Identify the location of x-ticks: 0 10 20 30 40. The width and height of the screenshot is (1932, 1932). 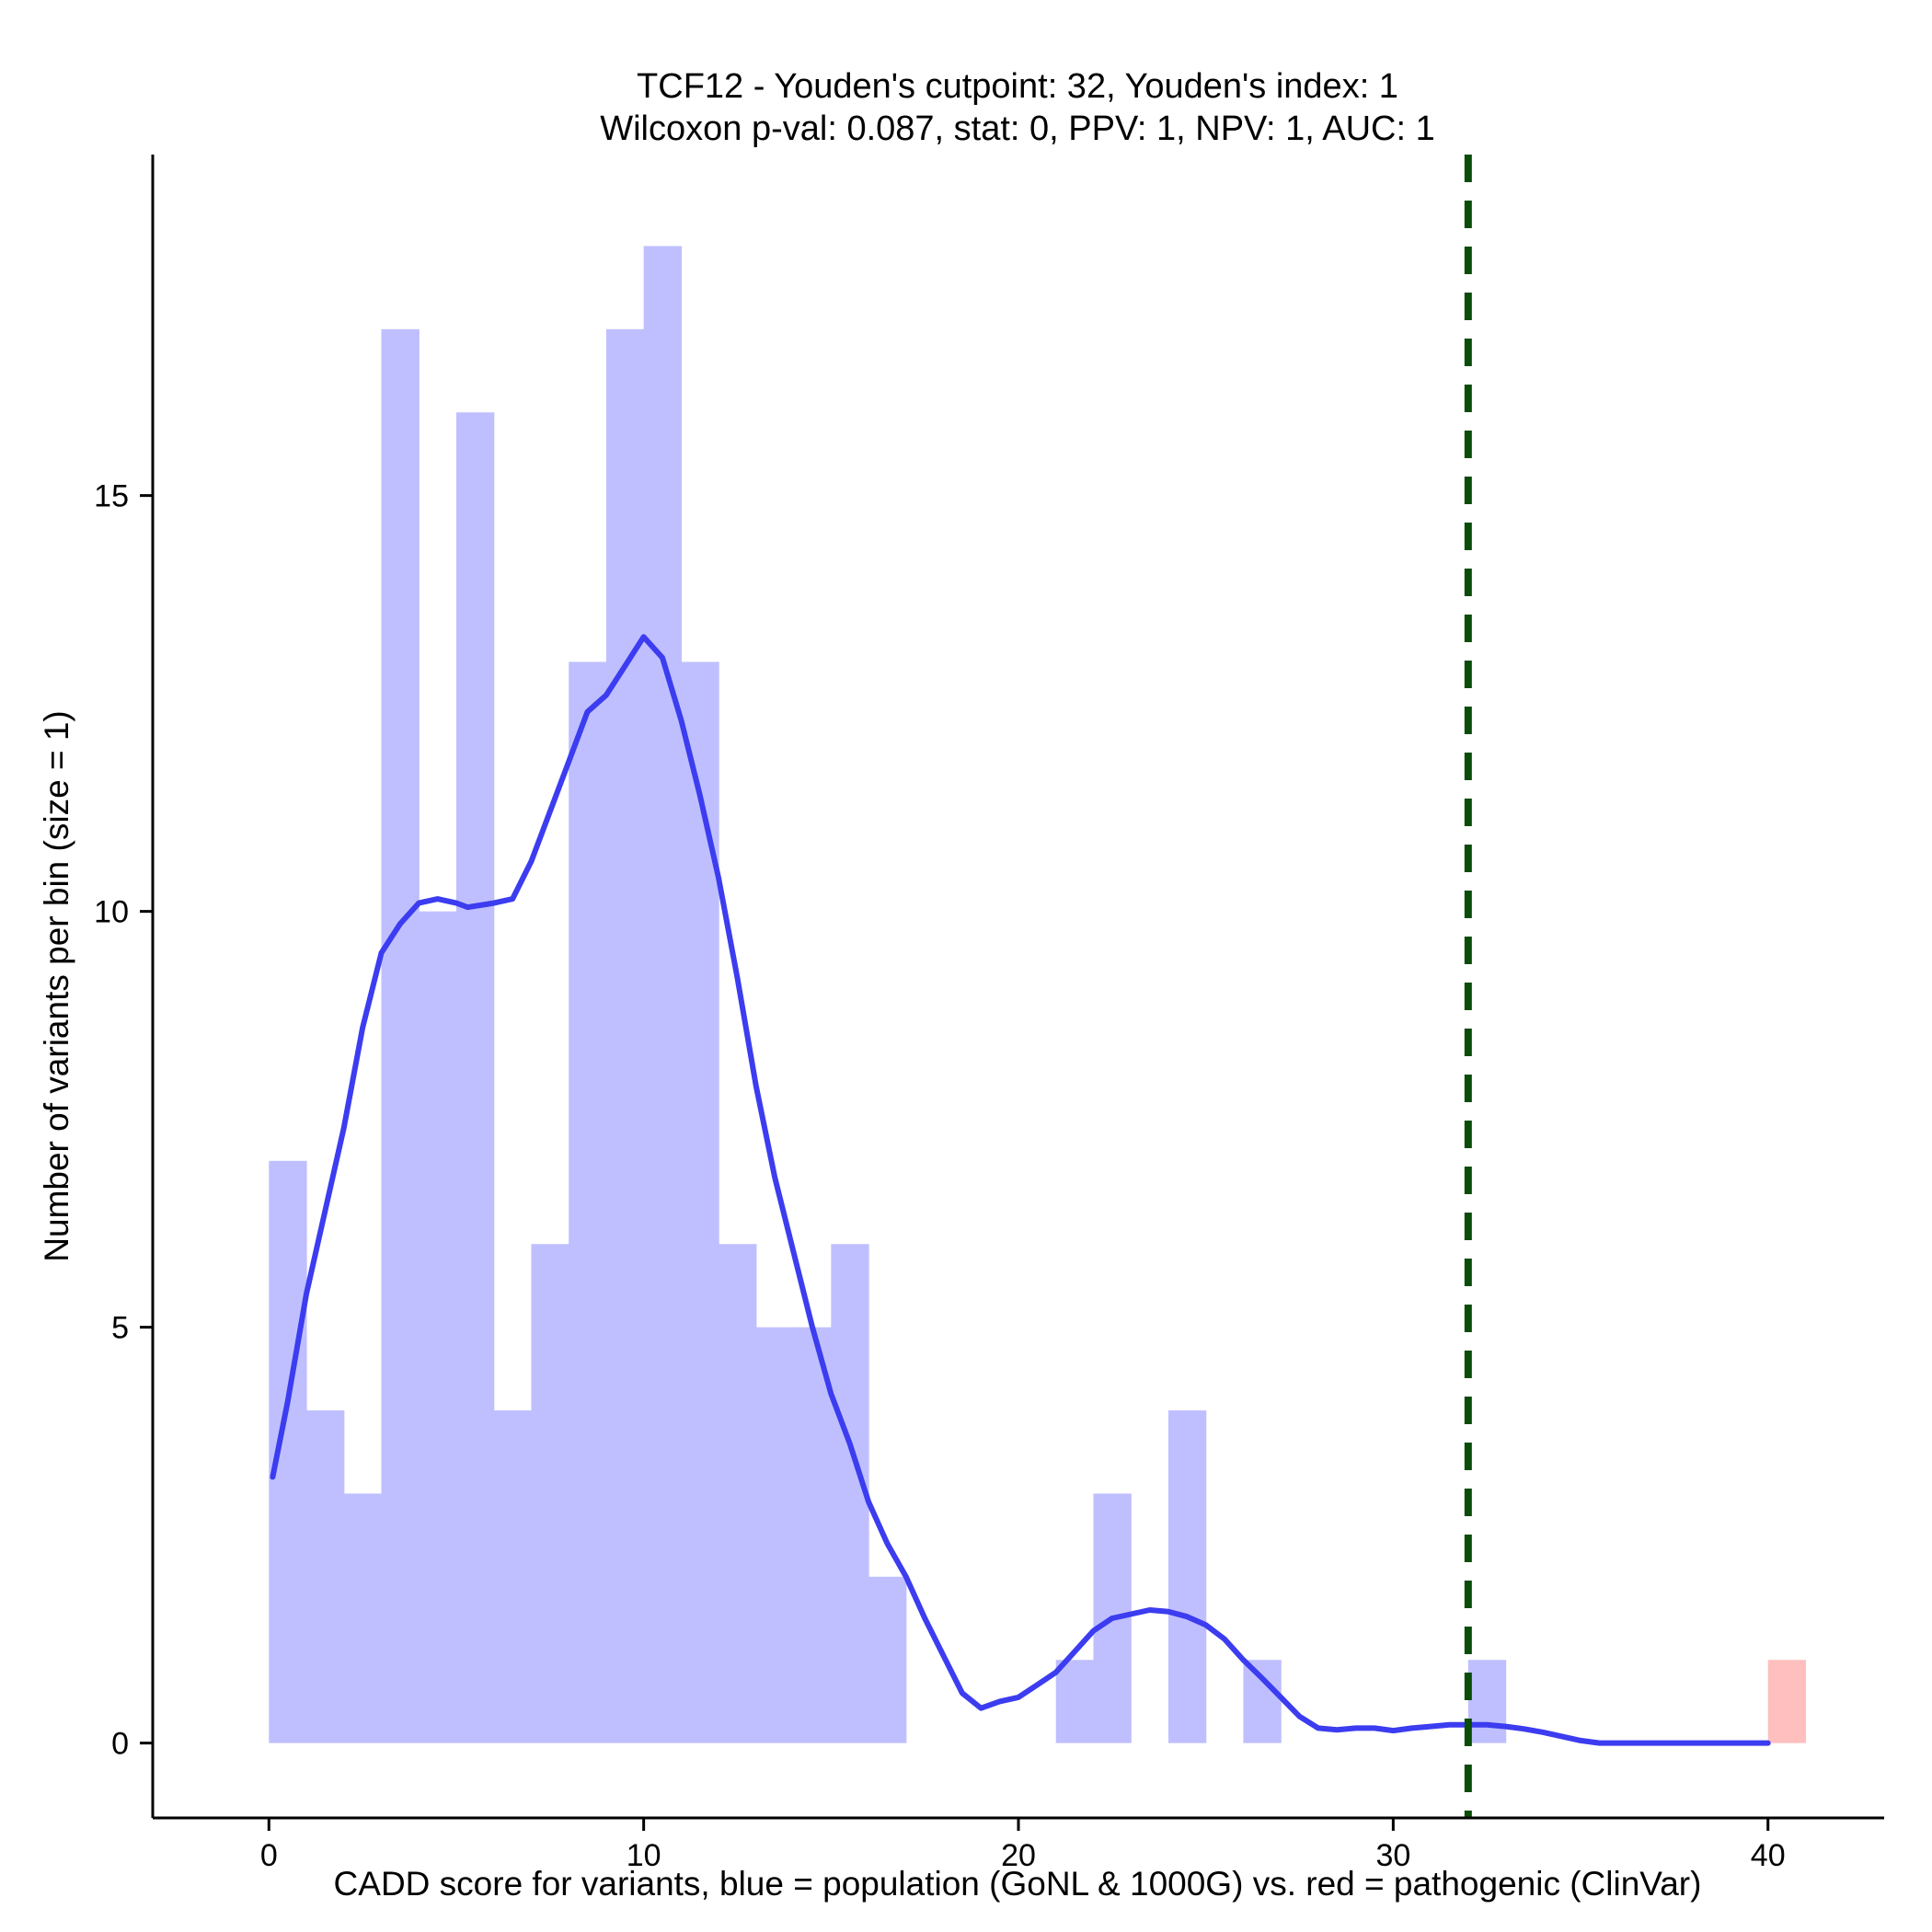
(1023, 1845).